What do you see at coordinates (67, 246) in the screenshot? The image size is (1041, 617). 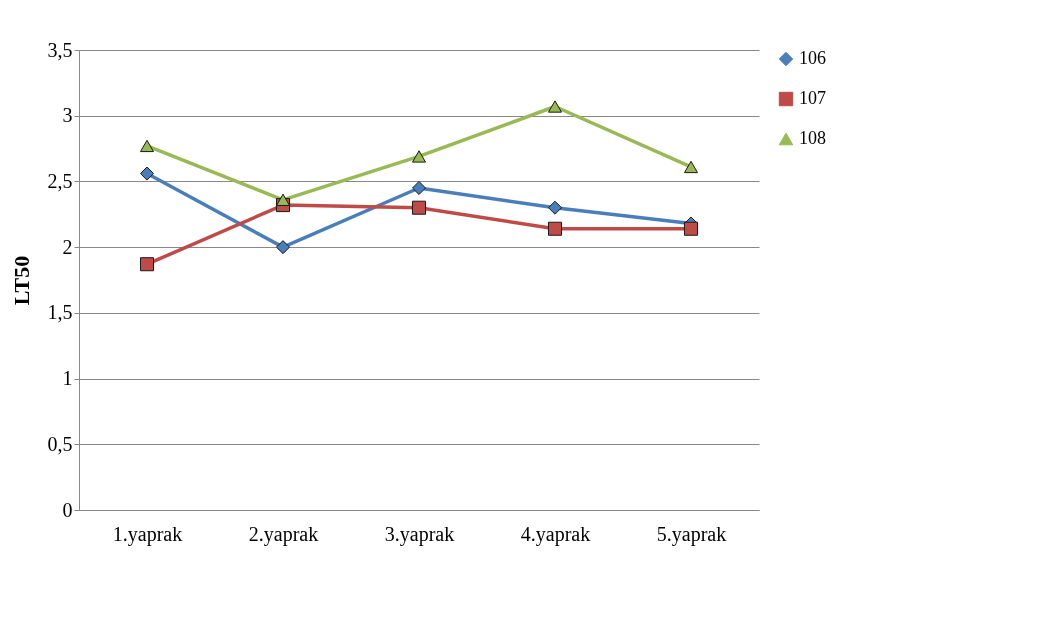 I see `y-tick-label: 2` at bounding box center [67, 246].